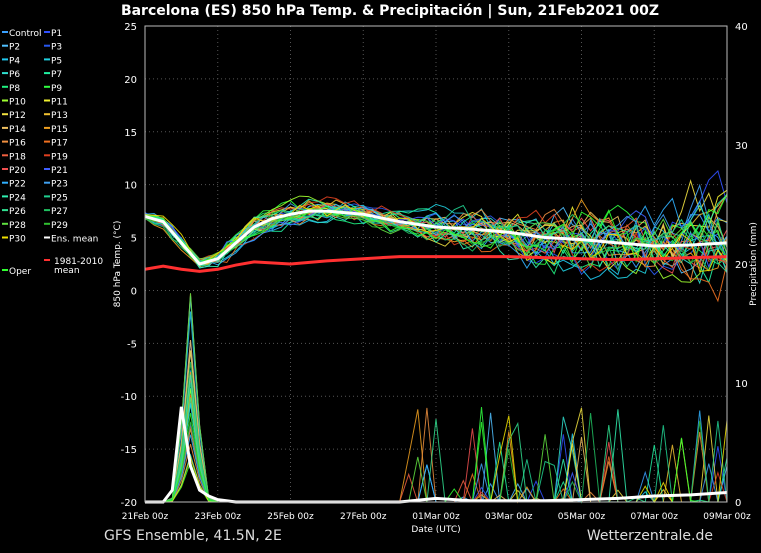 The width and height of the screenshot is (761, 553). Describe the element at coordinates (649, 536) in the screenshot. I see `source-credit: Wetterzentrale.de` at that location.